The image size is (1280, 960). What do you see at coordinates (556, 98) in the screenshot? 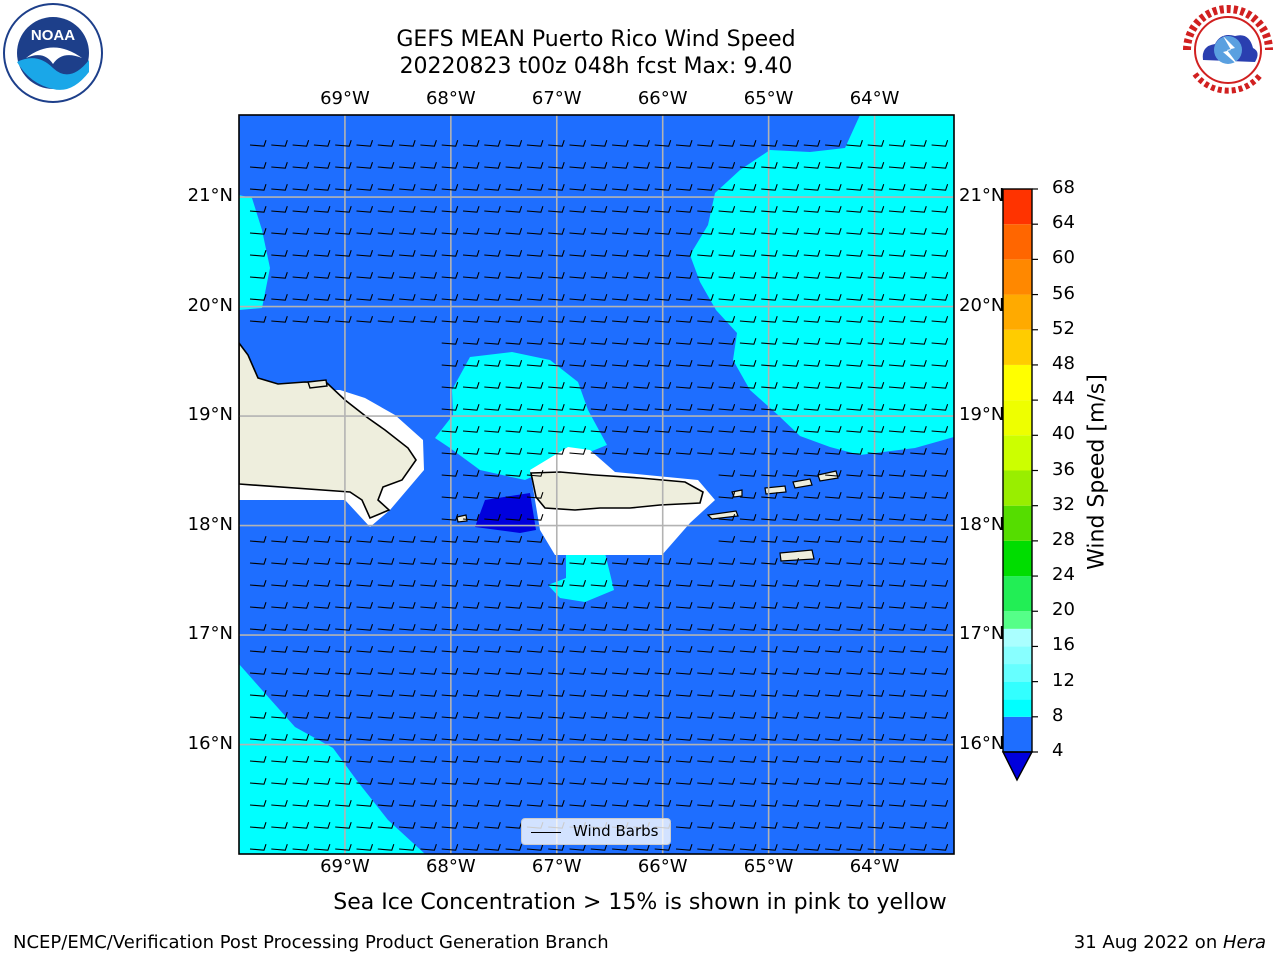
I see `lon-tick-top-2: 67°W` at bounding box center [556, 98].